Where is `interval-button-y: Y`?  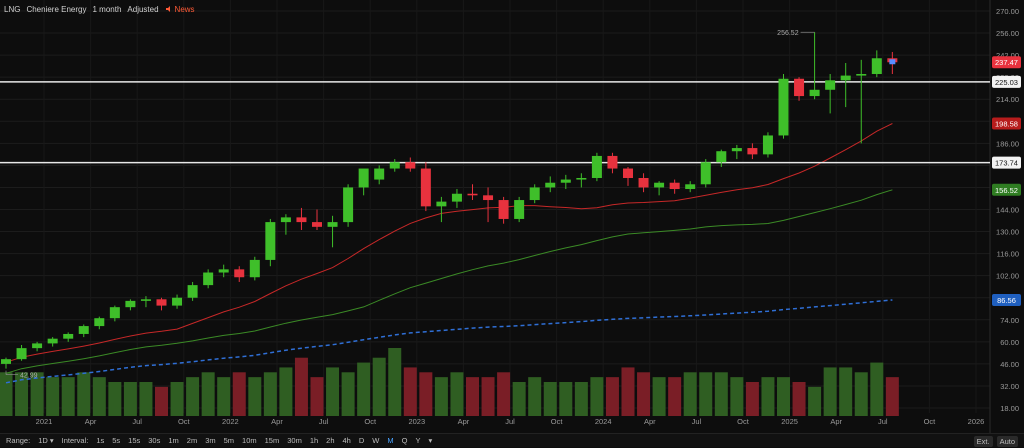
interval-button-y: Y is located at coordinates (418, 440).